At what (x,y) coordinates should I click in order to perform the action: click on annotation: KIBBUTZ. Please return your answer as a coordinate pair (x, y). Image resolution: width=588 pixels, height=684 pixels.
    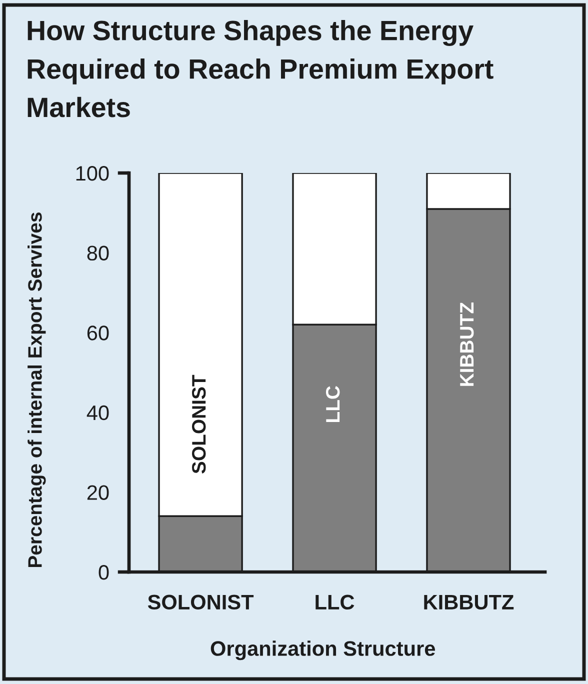
    Looking at the image, I should click on (467, 344).